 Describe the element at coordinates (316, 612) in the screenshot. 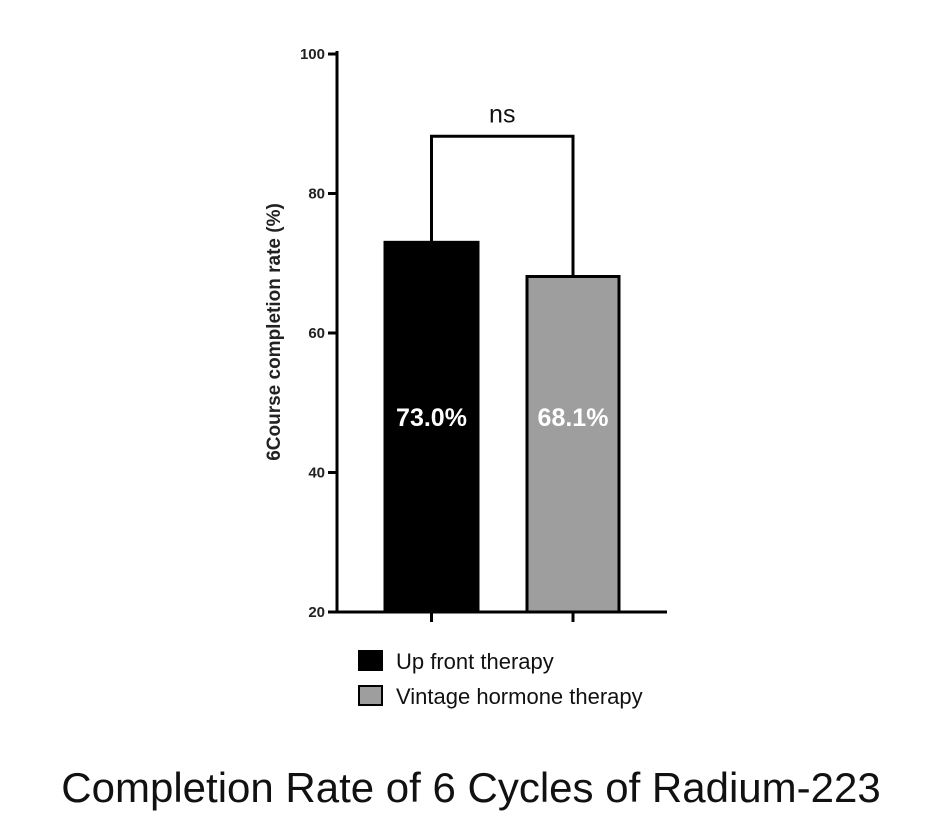

I see `y-tick-label: 20` at that location.